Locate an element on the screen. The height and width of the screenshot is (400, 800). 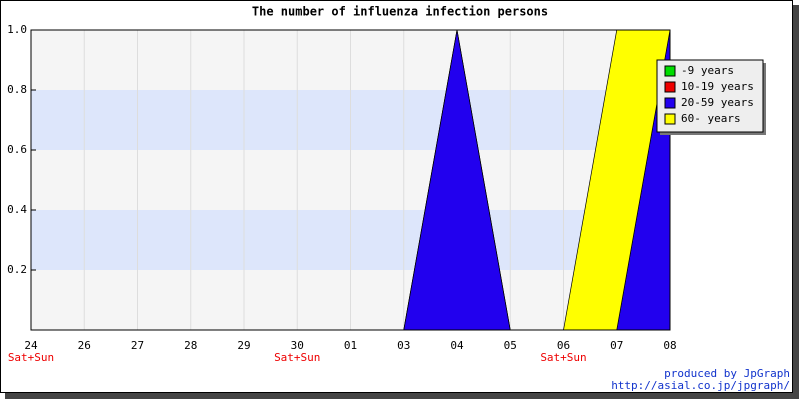
x-tick-label: 27 is located at coordinates (137, 345).